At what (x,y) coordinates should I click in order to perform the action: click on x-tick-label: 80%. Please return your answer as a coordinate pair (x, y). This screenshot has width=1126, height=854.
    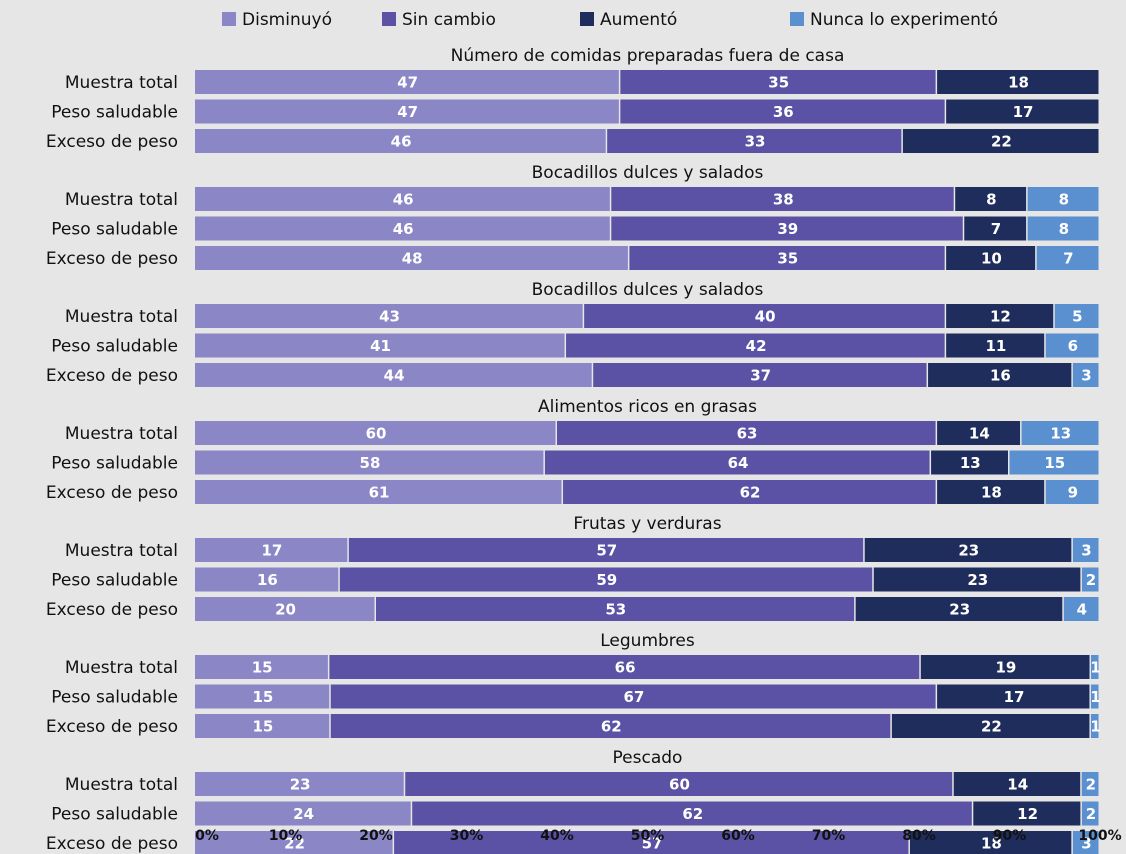
    Looking at the image, I should click on (919, 836).